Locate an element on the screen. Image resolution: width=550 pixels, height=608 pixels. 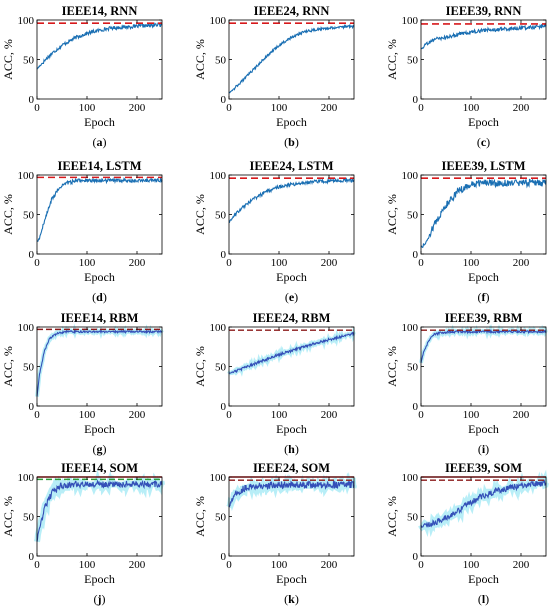
chart-3-series-line is located at coordinates (99, 209).